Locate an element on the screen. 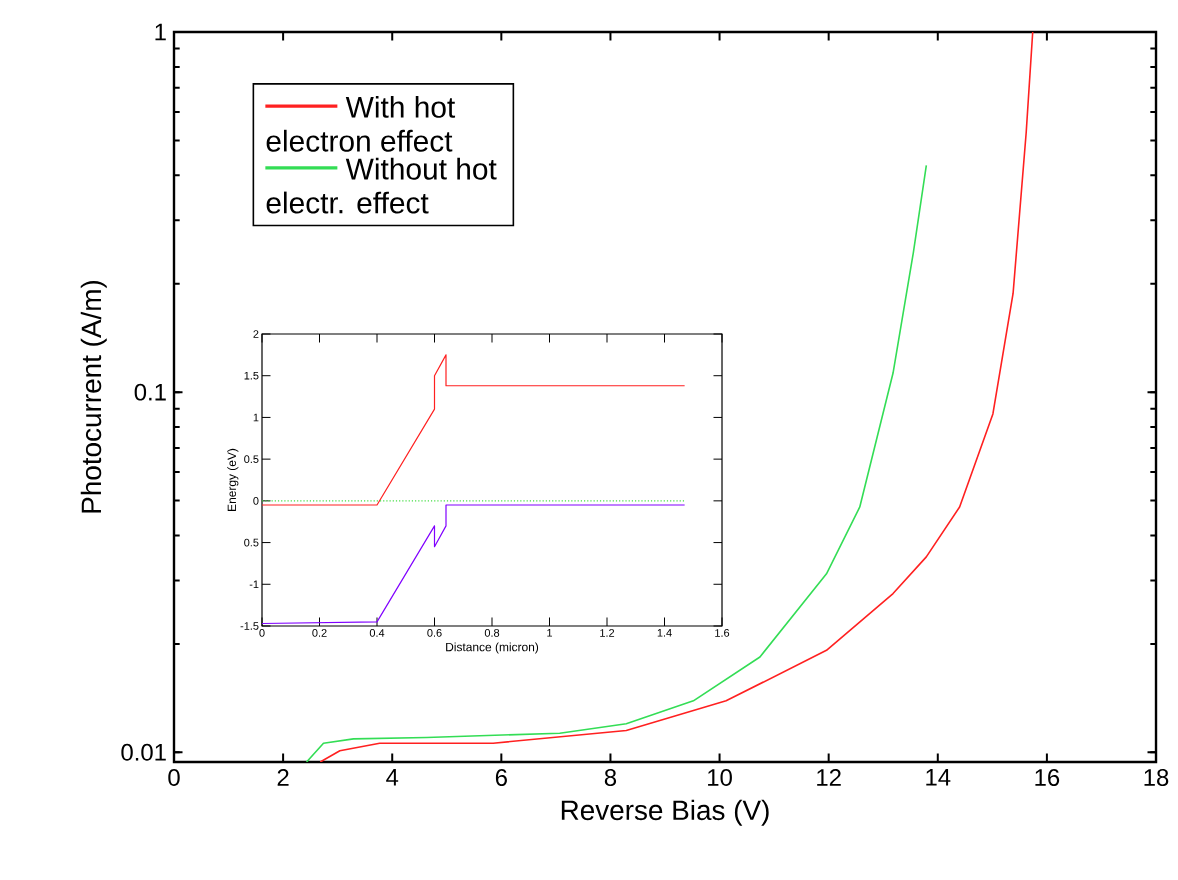  legend-label: Without hot electr. effect is located at coordinates (381, 185).